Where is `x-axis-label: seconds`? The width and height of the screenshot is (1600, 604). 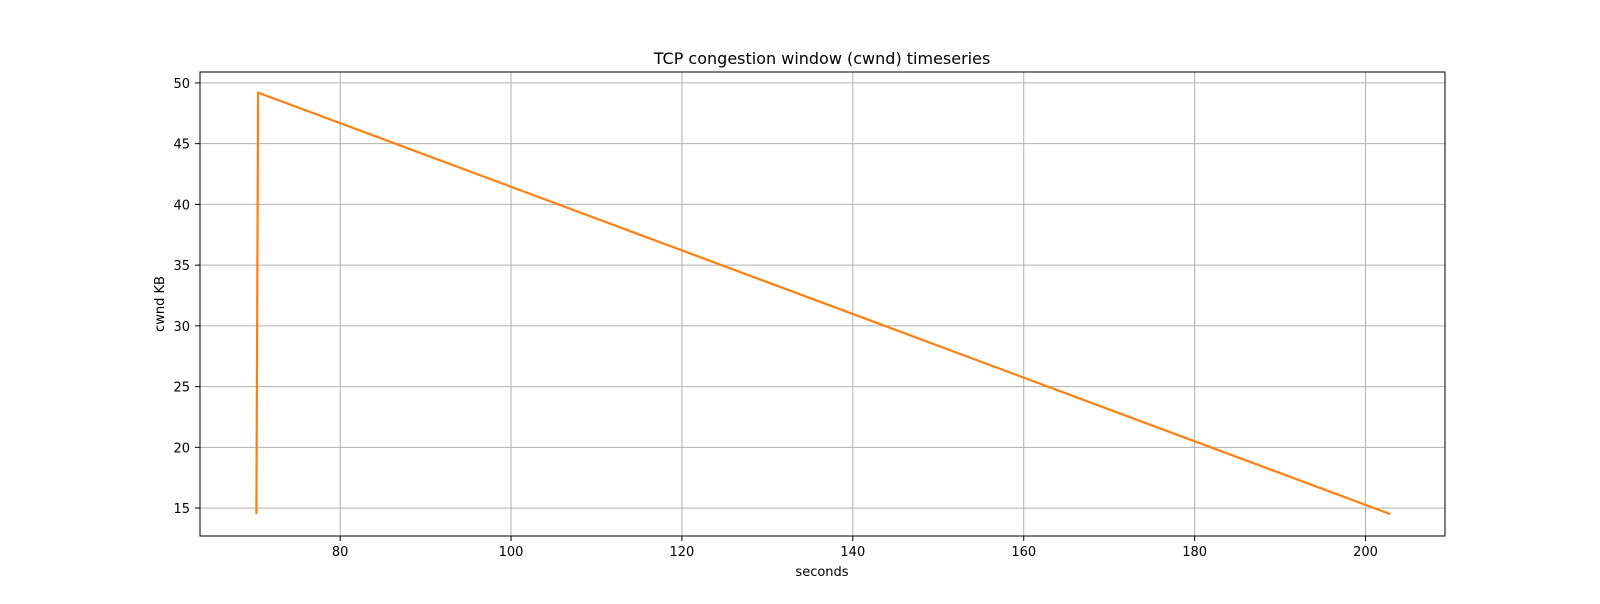 x-axis-label: seconds is located at coordinates (821, 572).